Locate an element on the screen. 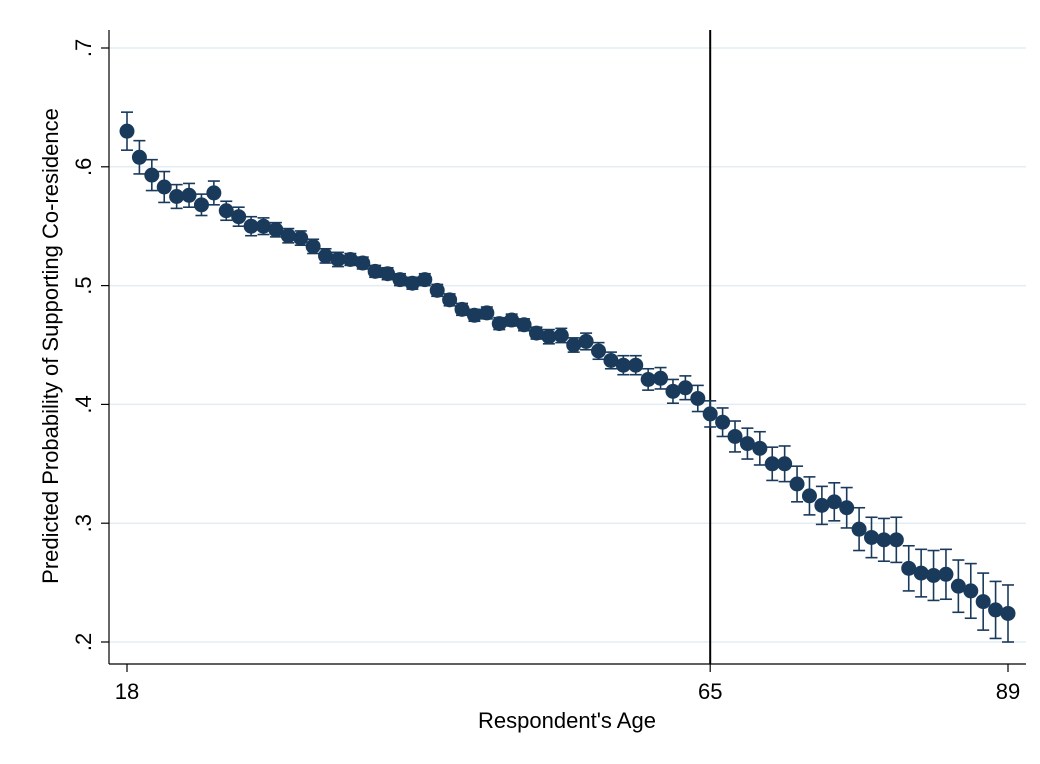  y-tick-label: .5 is located at coordinates (83, 285).